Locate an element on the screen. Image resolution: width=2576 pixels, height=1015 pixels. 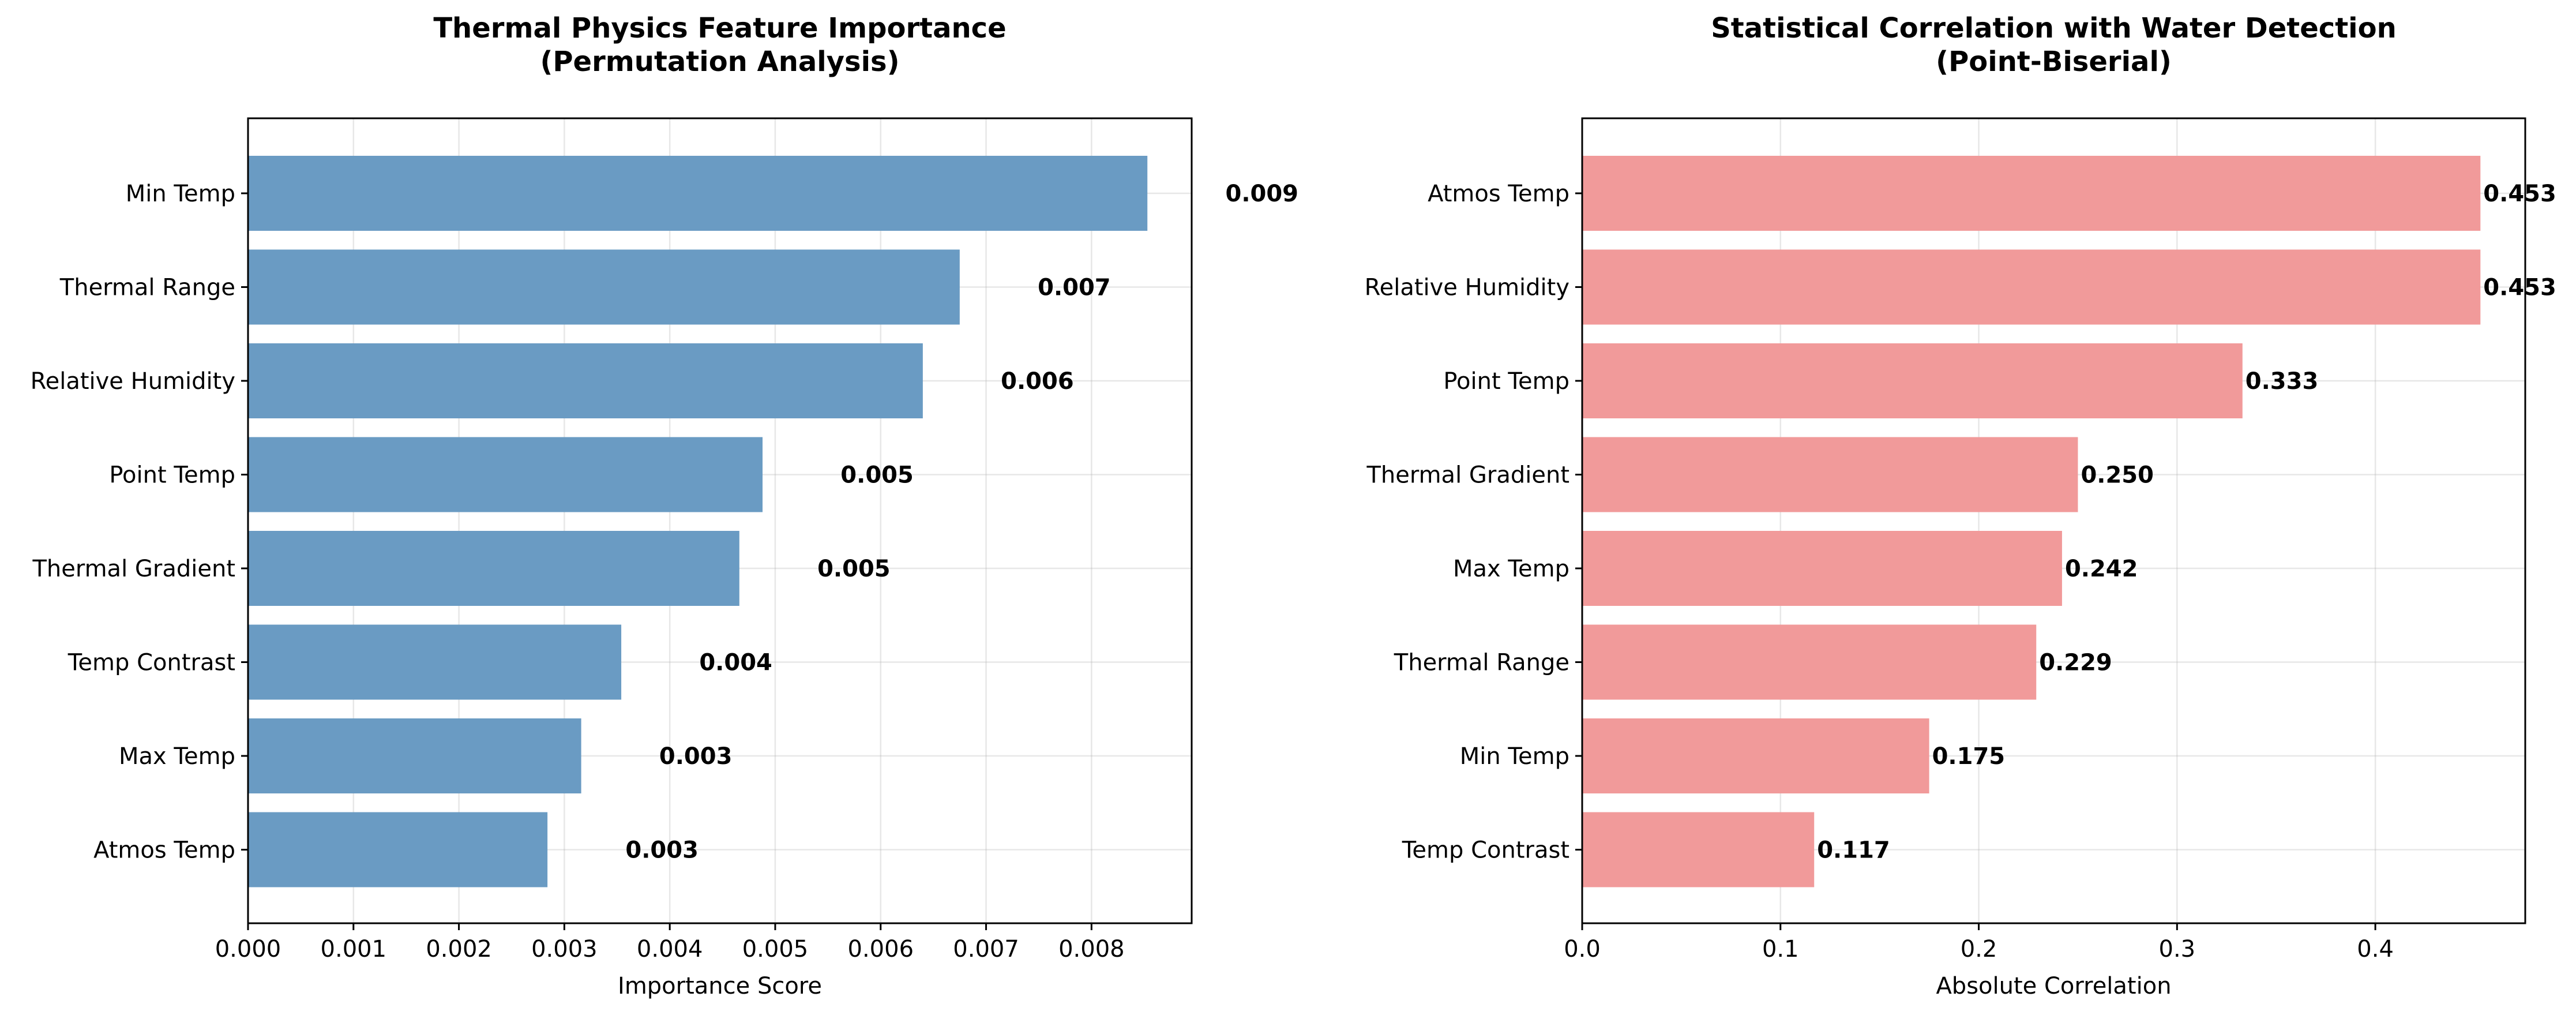
panel2-value-label: 0.242 is located at coordinates (2101, 569).